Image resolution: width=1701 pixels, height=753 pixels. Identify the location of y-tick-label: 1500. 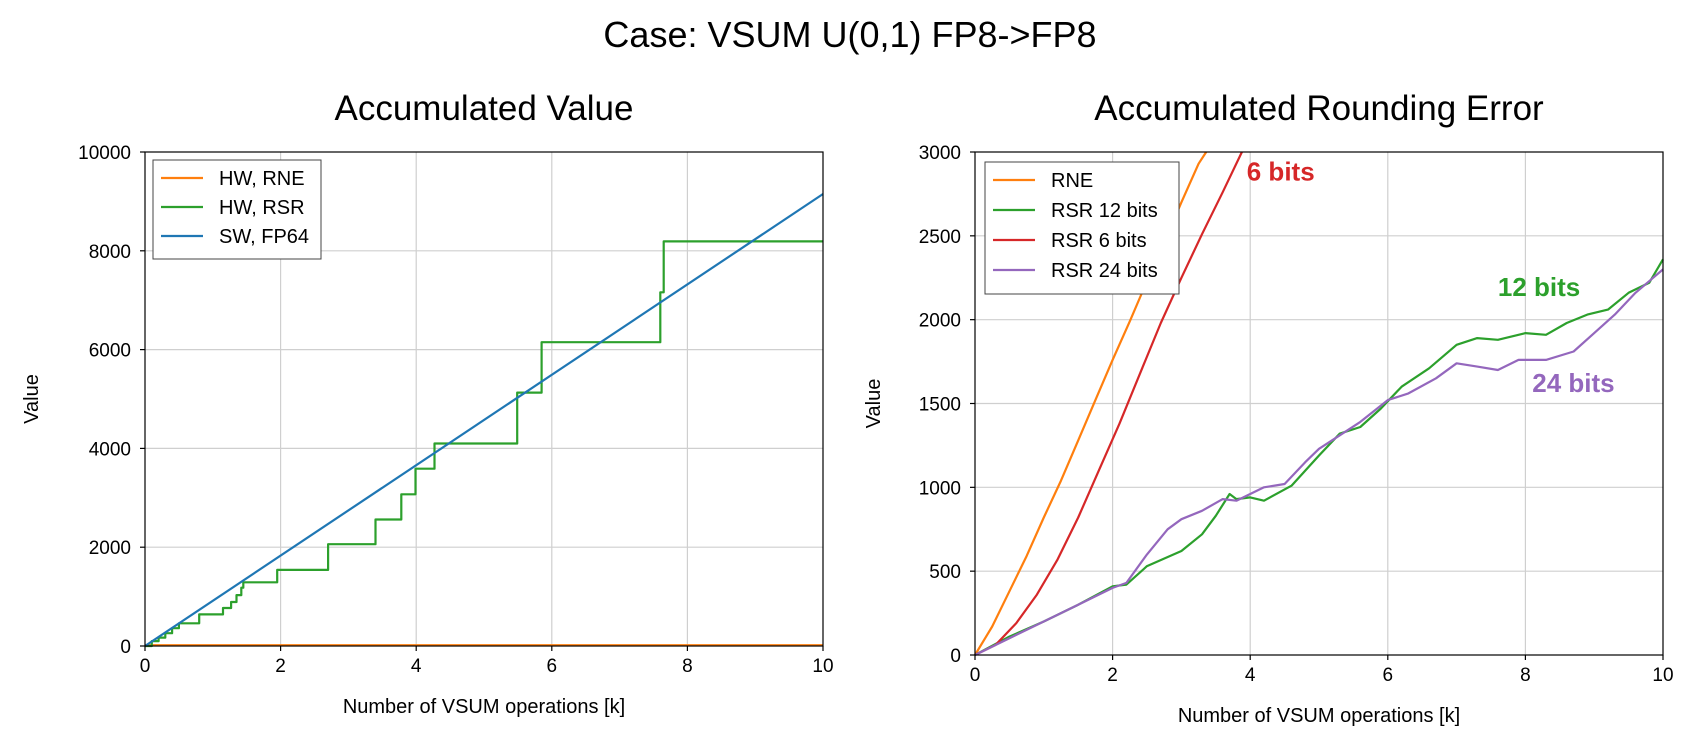
(940, 405).